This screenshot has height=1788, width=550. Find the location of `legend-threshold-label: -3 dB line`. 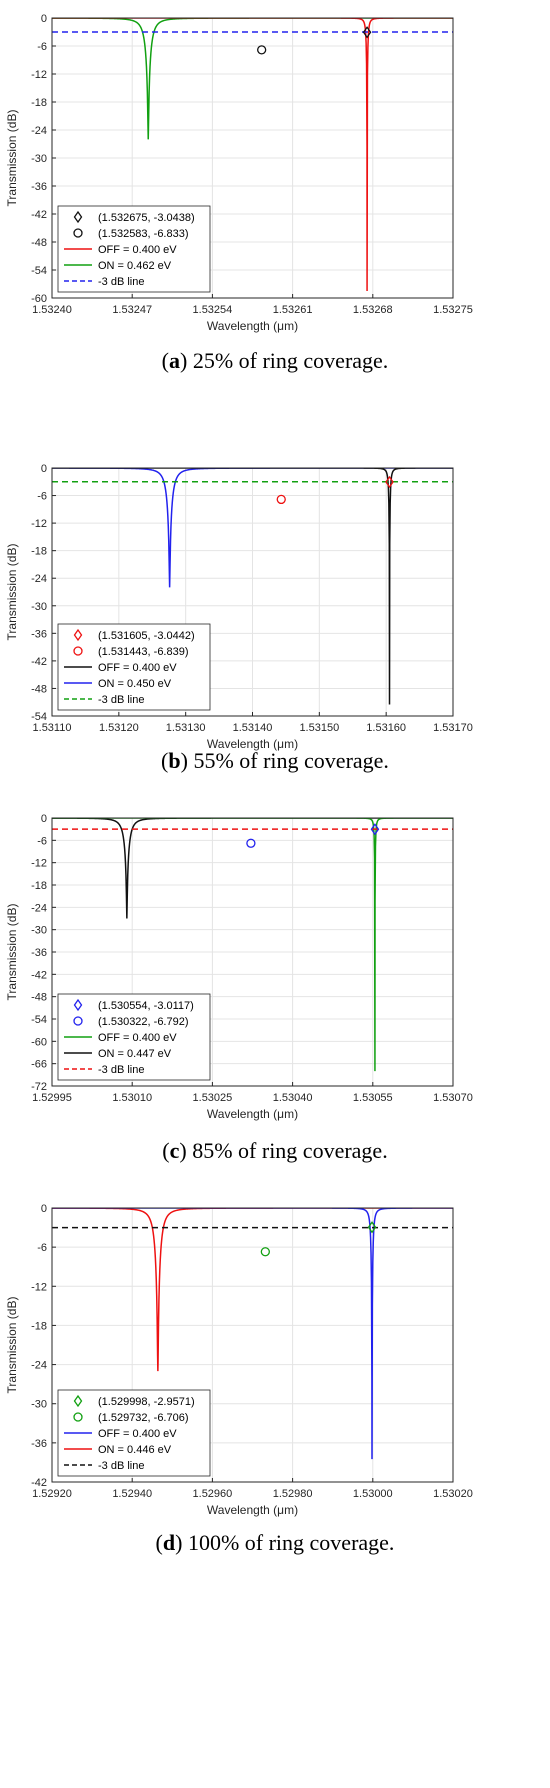

legend-threshold-label: -3 dB line is located at coordinates (121, 700).